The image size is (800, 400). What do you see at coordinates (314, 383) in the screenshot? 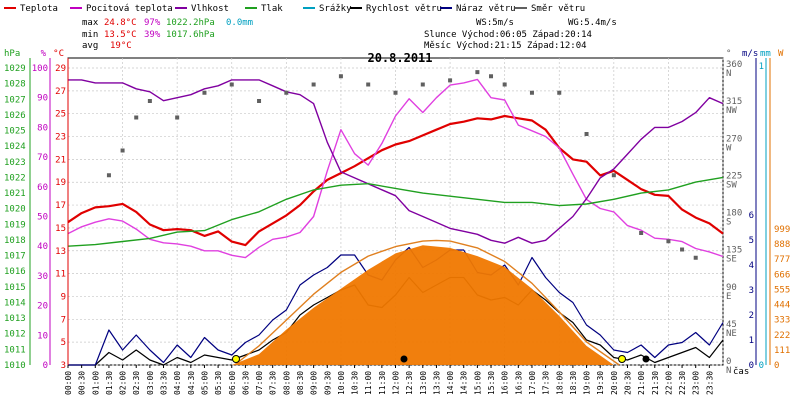
I see `x-tick-label: 09:00` at bounding box center [314, 383].